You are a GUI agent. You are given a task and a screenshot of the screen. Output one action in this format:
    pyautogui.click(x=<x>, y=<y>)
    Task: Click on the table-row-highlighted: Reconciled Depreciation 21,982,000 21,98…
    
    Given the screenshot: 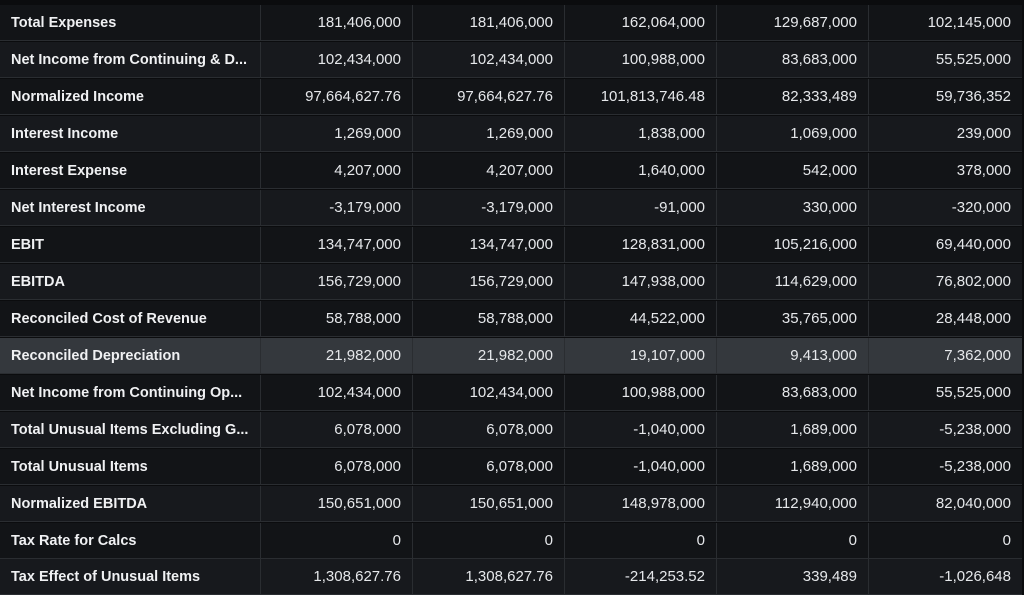 What is the action you would take?
    pyautogui.click(x=512, y=356)
    